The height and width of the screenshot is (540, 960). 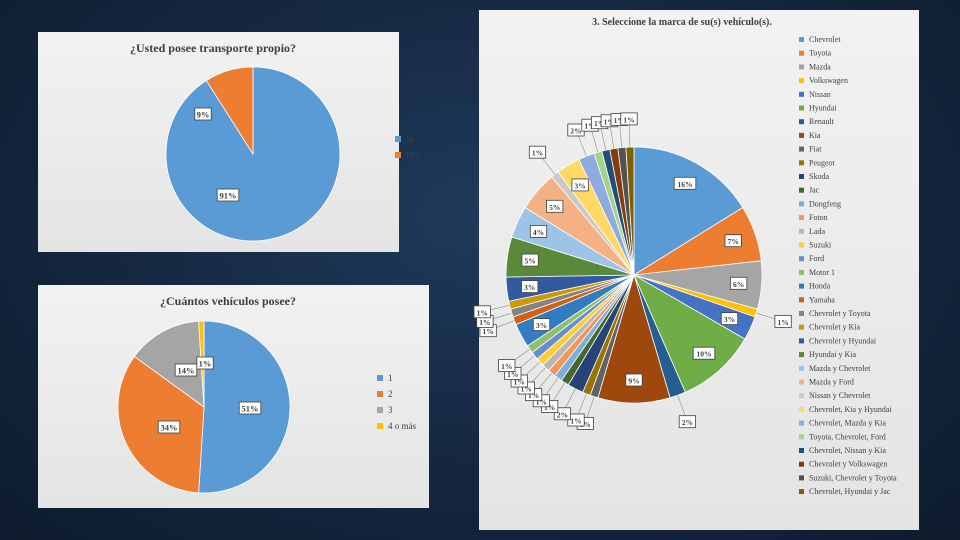 I want to click on legend-swatch-nissan, so click(x=801, y=94).